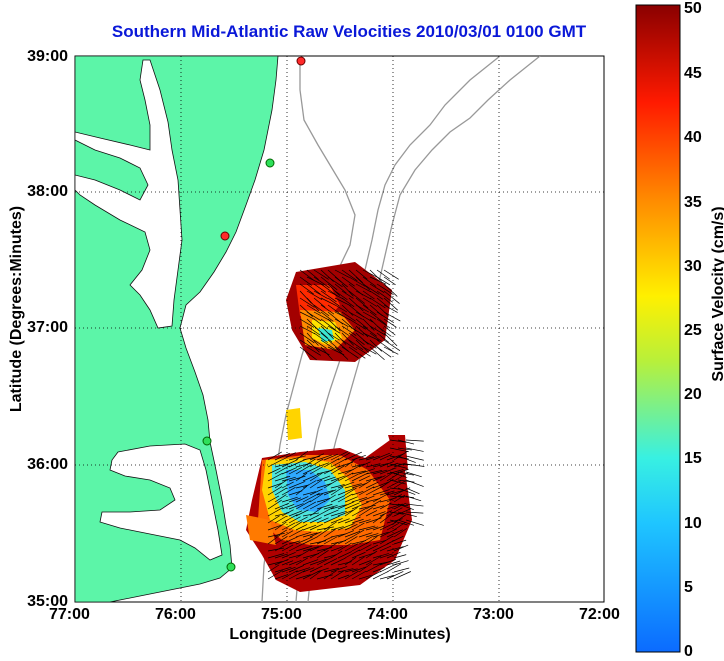 The height and width of the screenshot is (661, 724). I want to click on x-tick-label: 72:00, so click(599, 614).